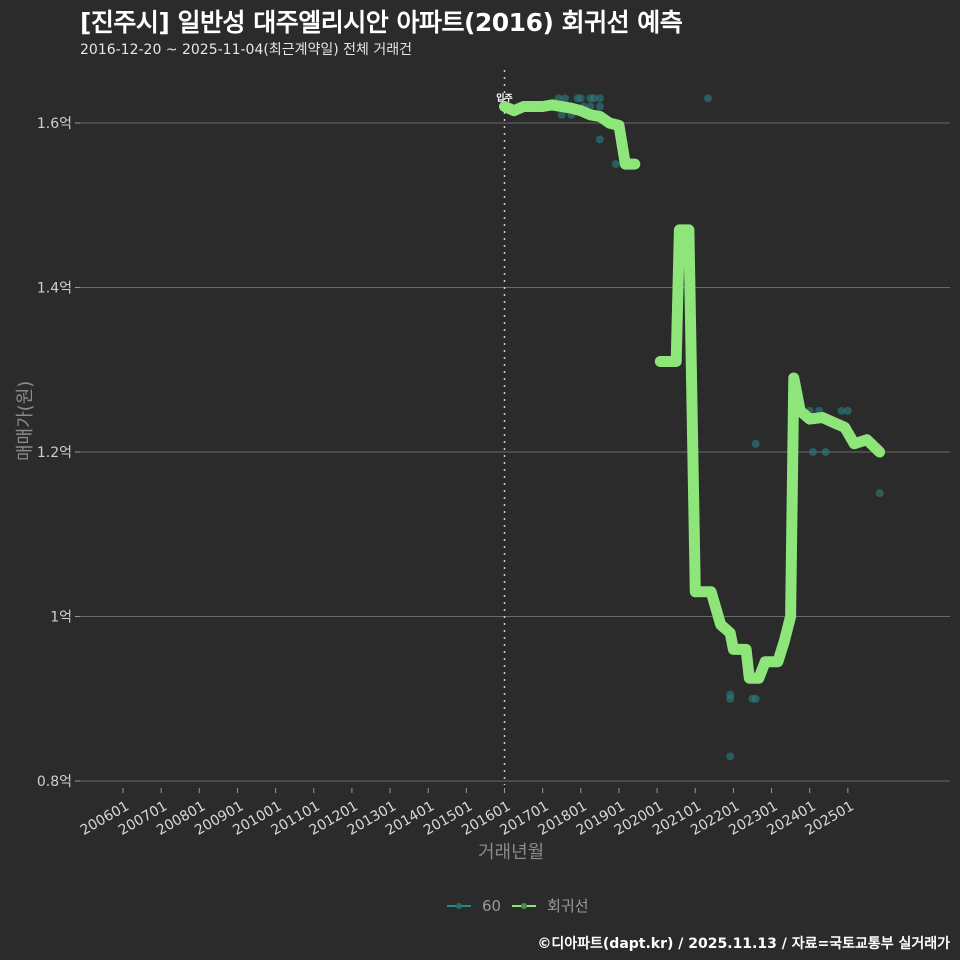 The height and width of the screenshot is (960, 960). I want to click on y-tick-label: 1.6억, so click(54, 124).